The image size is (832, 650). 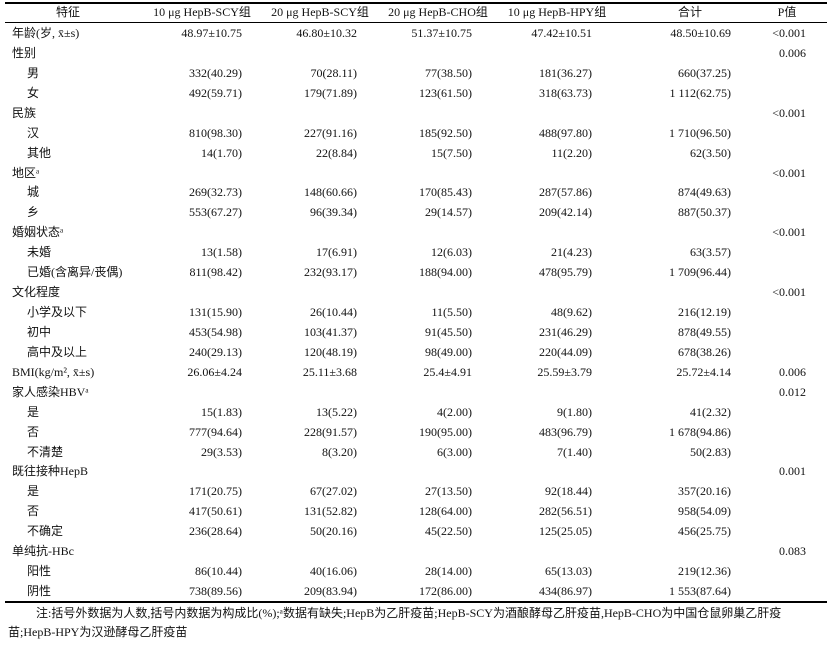 What do you see at coordinates (448, 212) in the screenshot?
I see `value-cell: 29(14.57)` at bounding box center [448, 212].